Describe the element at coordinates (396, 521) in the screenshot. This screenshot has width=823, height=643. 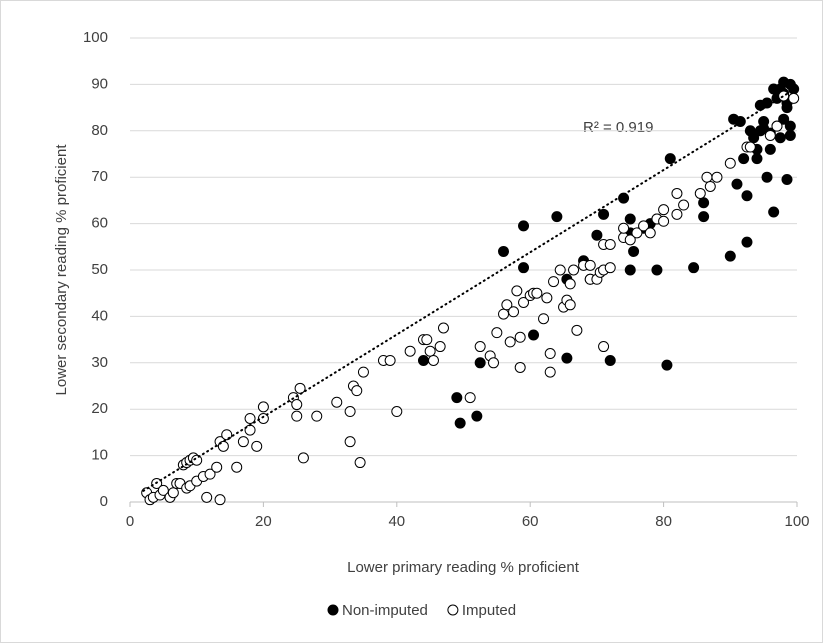
I see `x-tick-label: 40` at that location.